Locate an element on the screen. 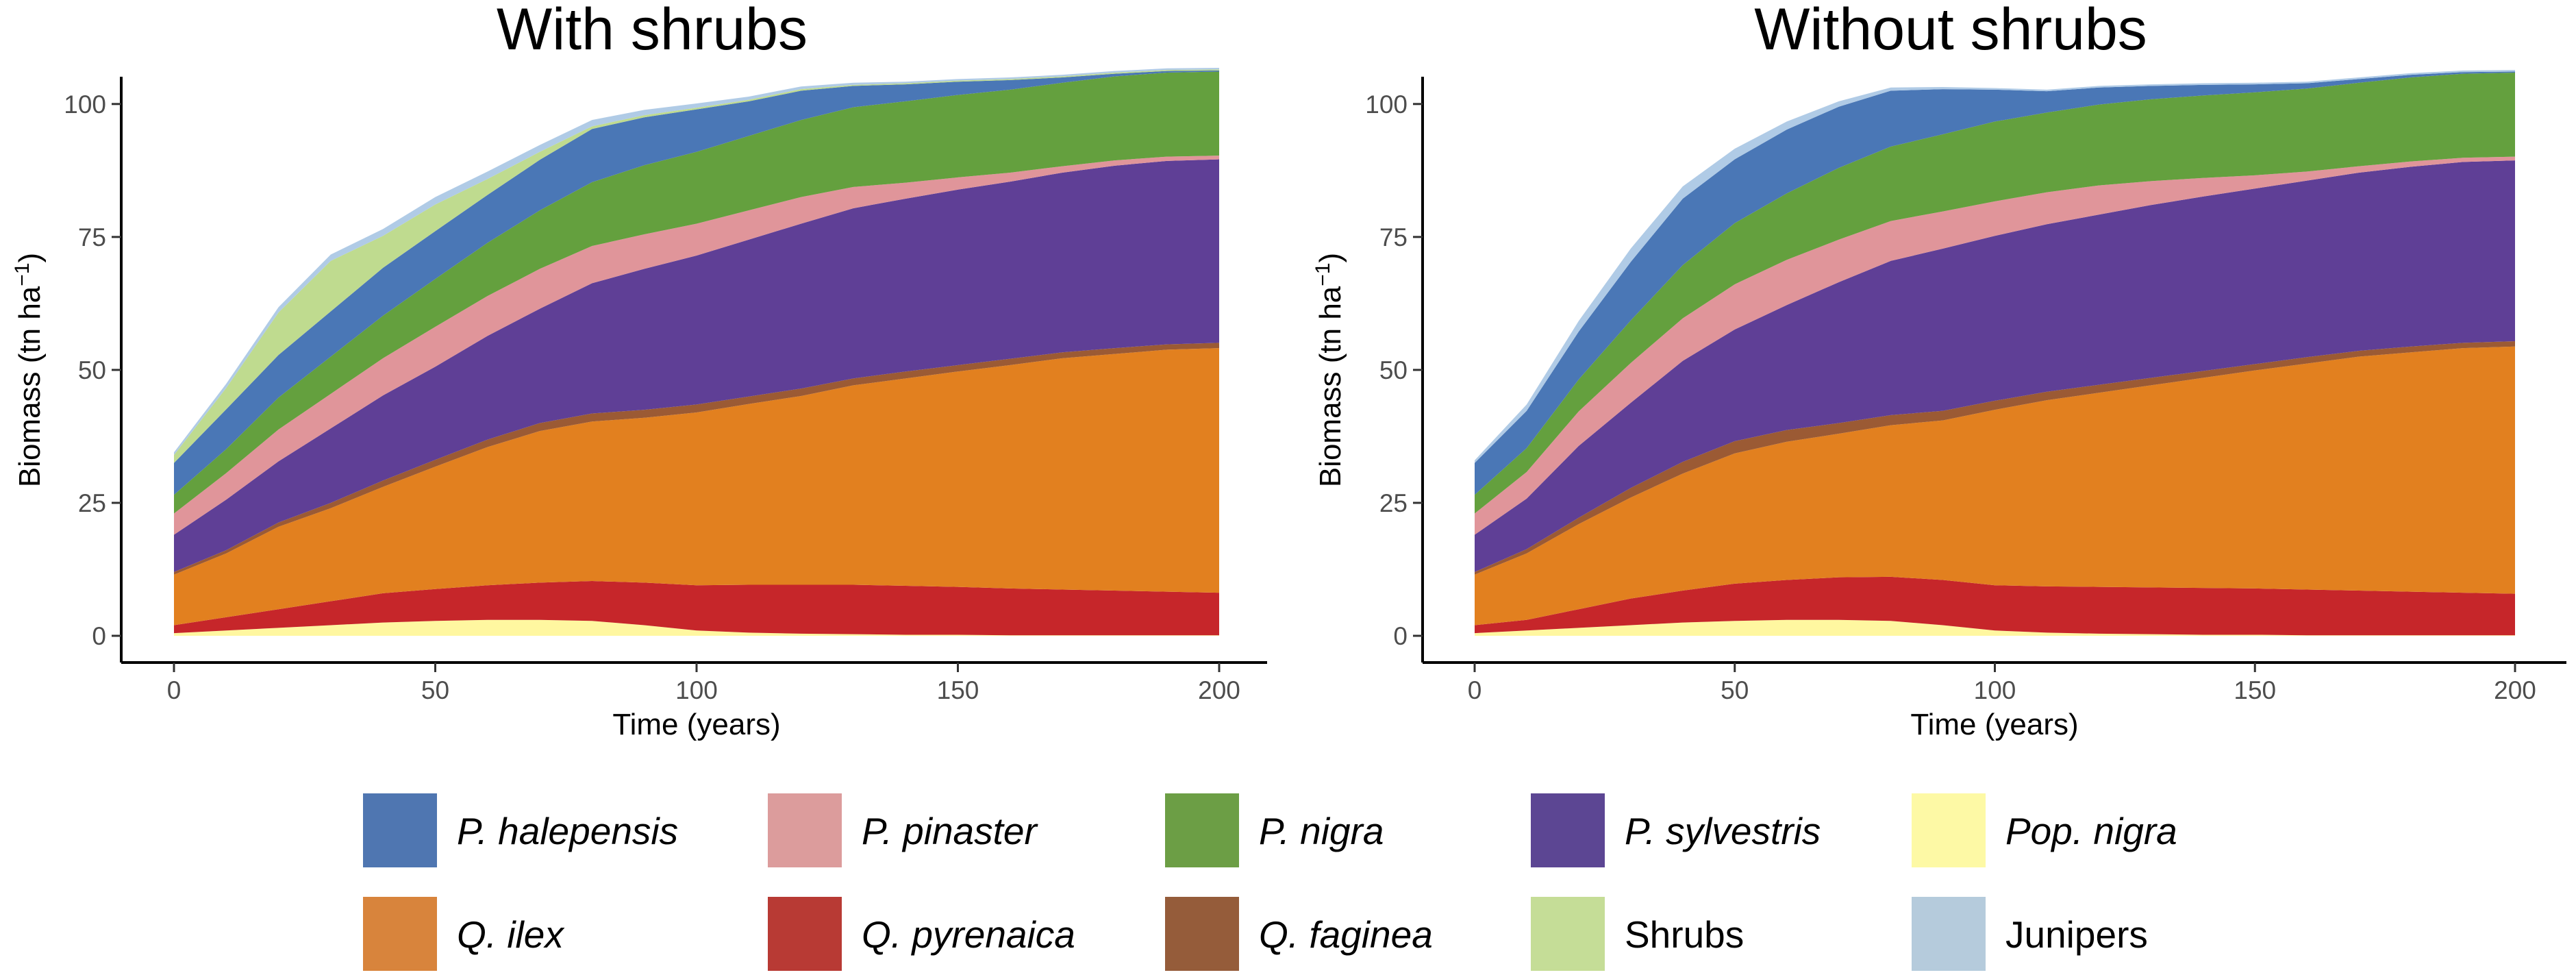  legend-item-junipers: Junipers is located at coordinates (2030, 934).